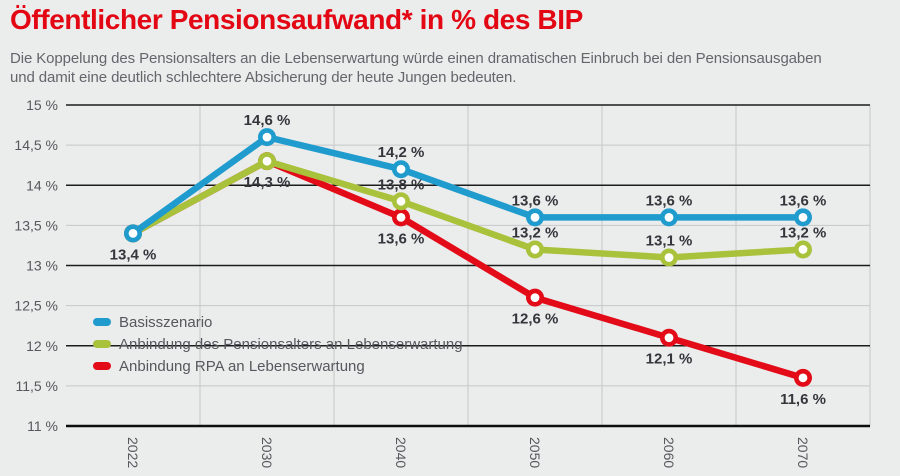  Describe the element at coordinates (401, 184) in the screenshot. I see `data-point-label: 13,8 %` at that location.